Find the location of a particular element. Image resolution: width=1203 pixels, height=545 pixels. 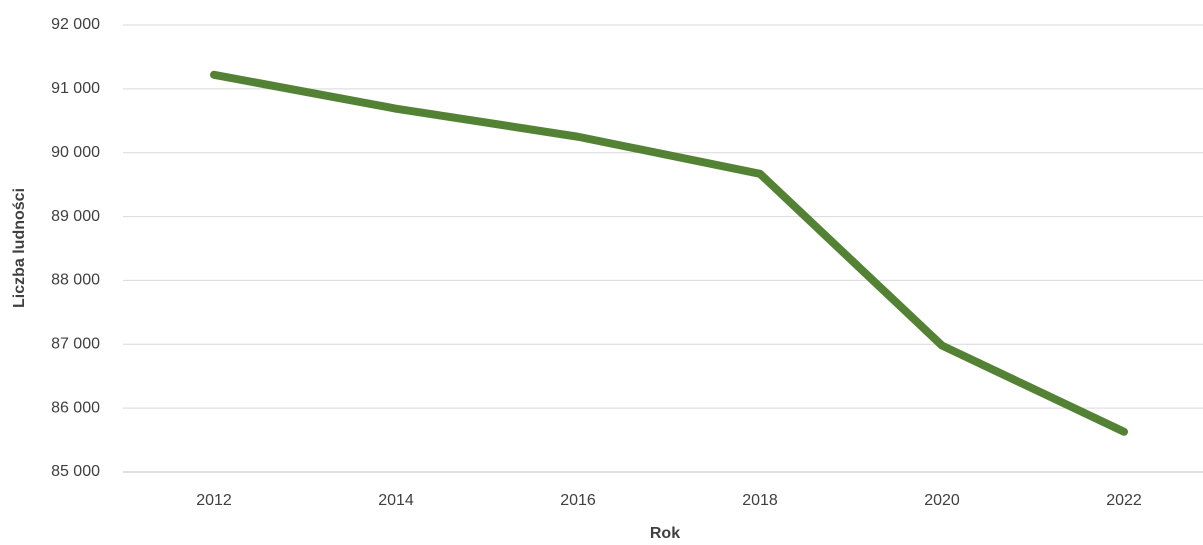

x-tick-label: 2014 is located at coordinates (396, 500).